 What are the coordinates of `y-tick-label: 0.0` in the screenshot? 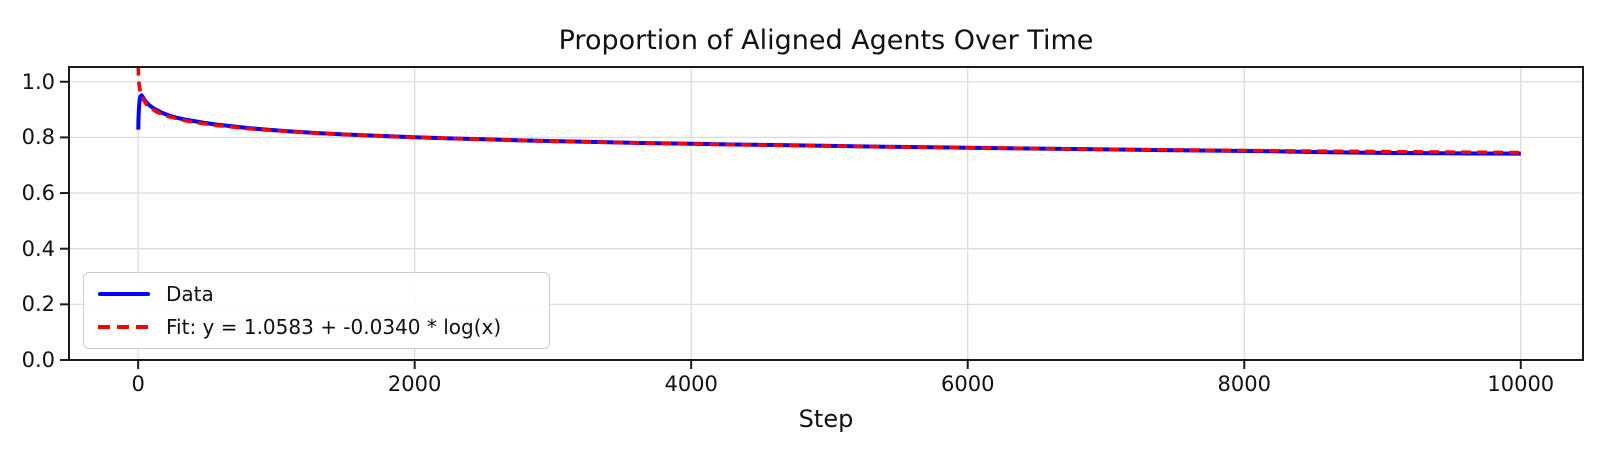 It's located at (38, 360).